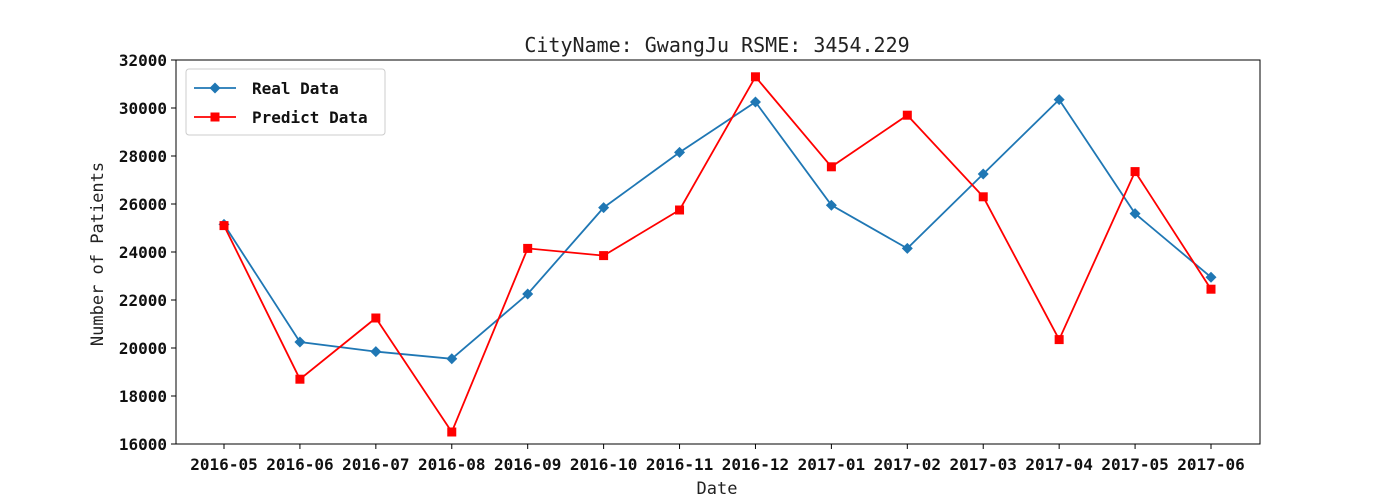 This screenshot has height=500, width=1400. What do you see at coordinates (143, 396) in the screenshot?
I see `y-tick-label: 18000` at bounding box center [143, 396].